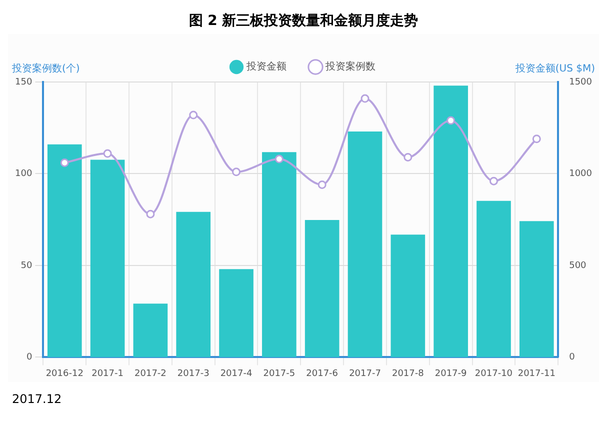 The image size is (607, 421). I want to click on y2-axis-title: 投资金额(US $M), so click(555, 68).